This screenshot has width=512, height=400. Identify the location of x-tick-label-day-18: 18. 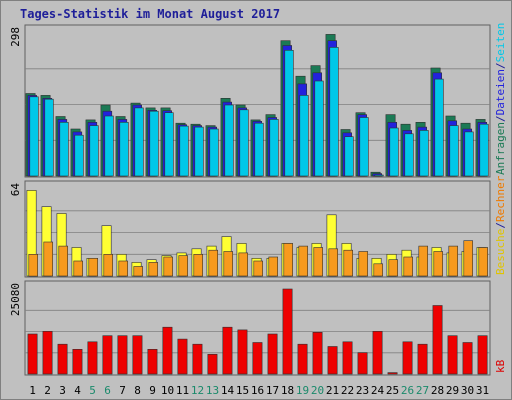
(287, 390).